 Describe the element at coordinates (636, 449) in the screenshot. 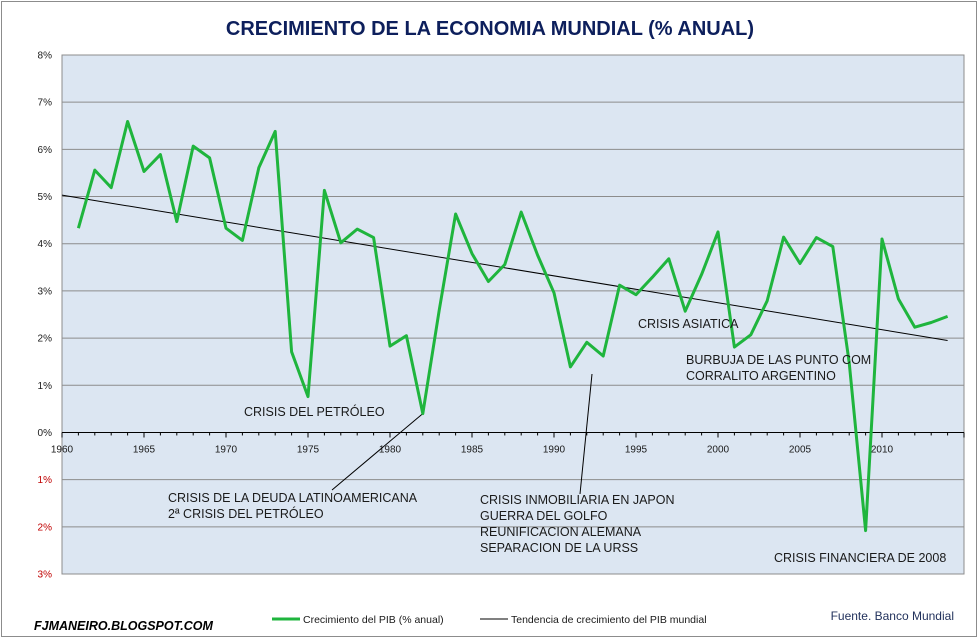

I see `x-tick-label: 1995` at that location.